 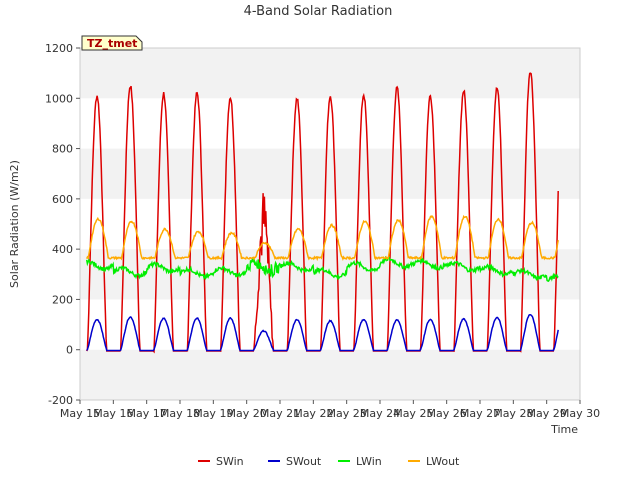 I want to click on site-badge-label: TZ_tmet, so click(x=112, y=43).